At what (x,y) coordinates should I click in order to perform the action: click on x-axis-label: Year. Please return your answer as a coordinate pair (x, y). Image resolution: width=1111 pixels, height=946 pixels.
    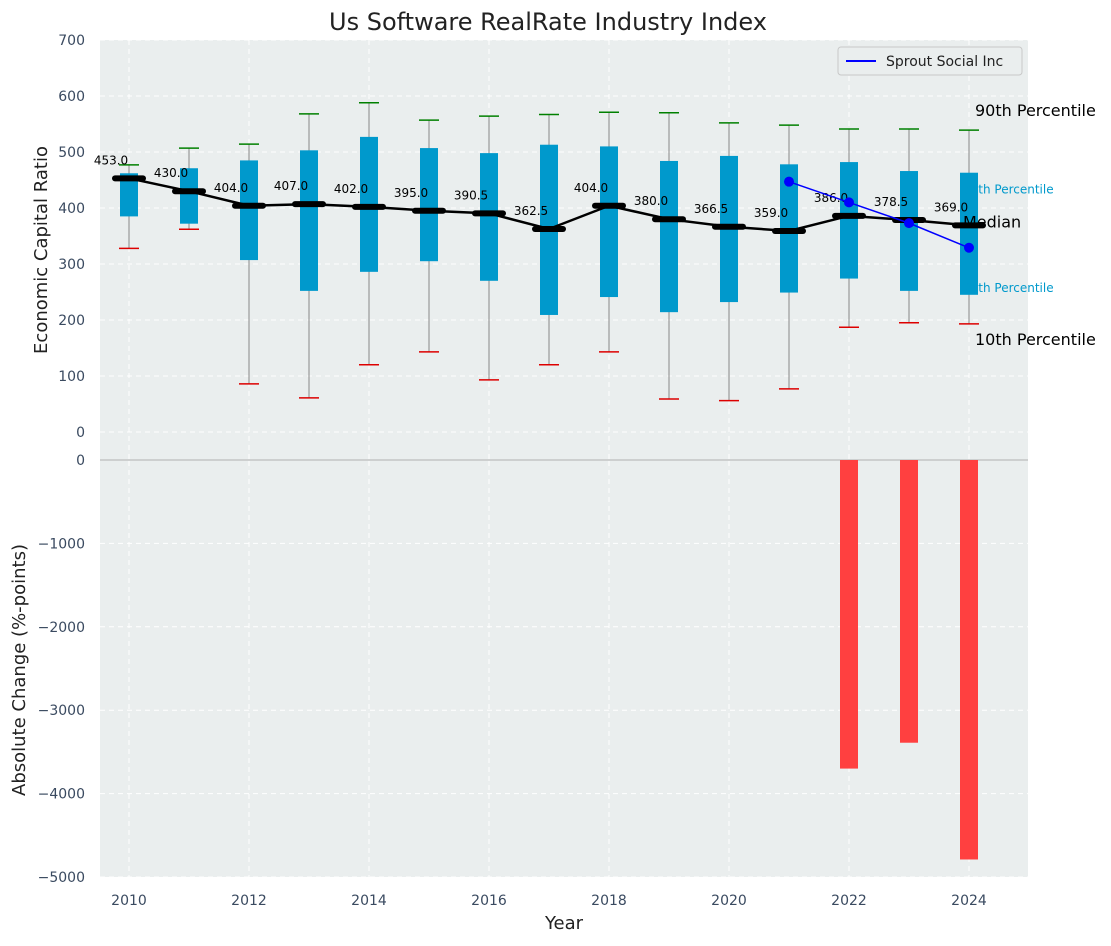
    Looking at the image, I should click on (564, 923).